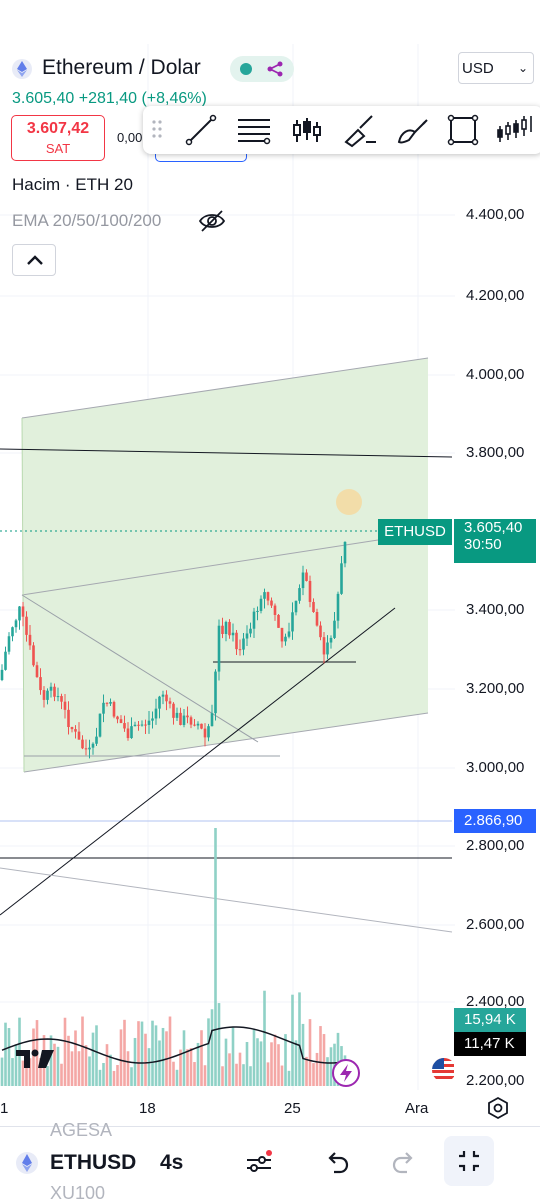 Image resolution: width=540 pixels, height=1200 pixels. What do you see at coordinates (34, 260) in the screenshot?
I see `collapse-legend-button` at bounding box center [34, 260].